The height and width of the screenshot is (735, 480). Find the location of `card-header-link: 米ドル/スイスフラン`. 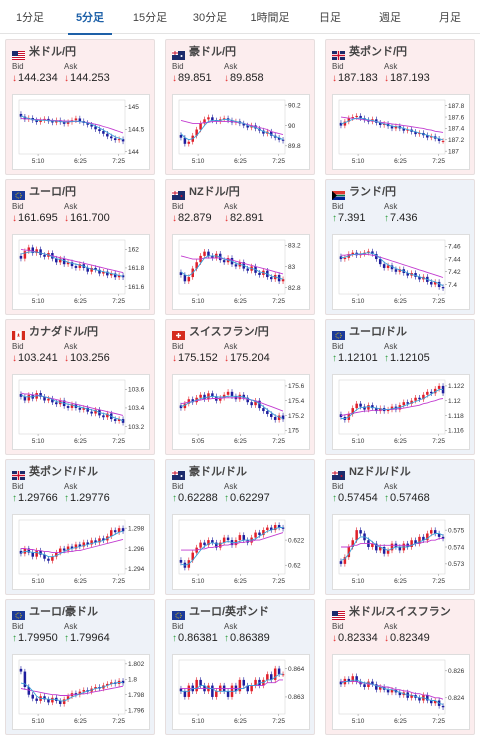

card-header-link: 米ドル/スイスフラン is located at coordinates (401, 612).